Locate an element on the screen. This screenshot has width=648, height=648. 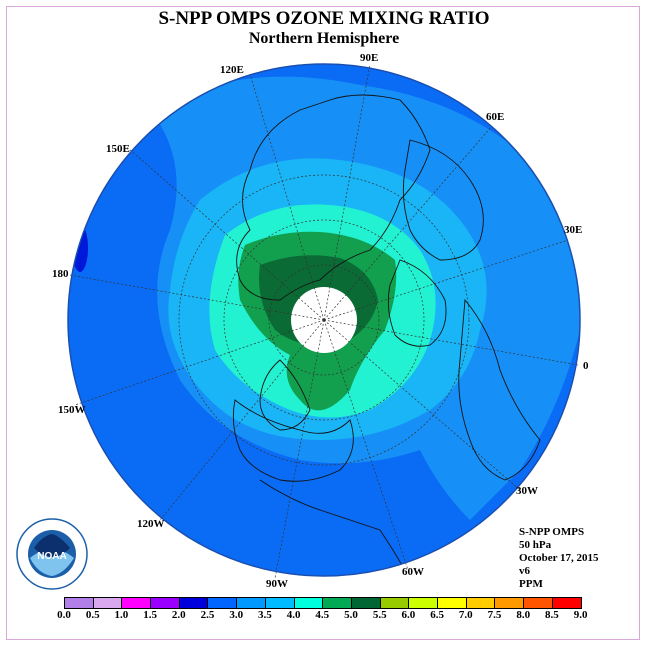
lon-label-90w: 90W is located at coordinates (277, 584).